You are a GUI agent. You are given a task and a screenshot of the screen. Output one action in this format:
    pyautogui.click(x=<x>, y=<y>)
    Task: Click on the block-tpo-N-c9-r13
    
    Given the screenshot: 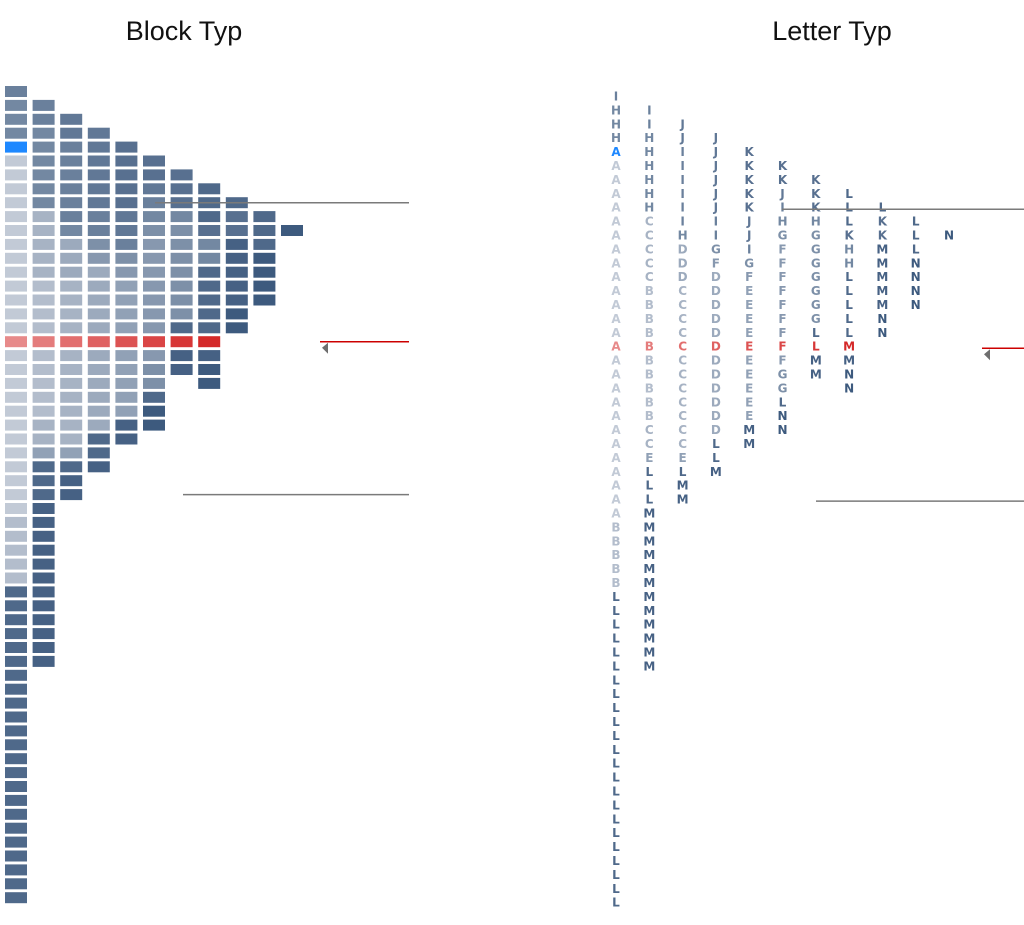 What is the action you would take?
    pyautogui.click(x=264, y=272)
    